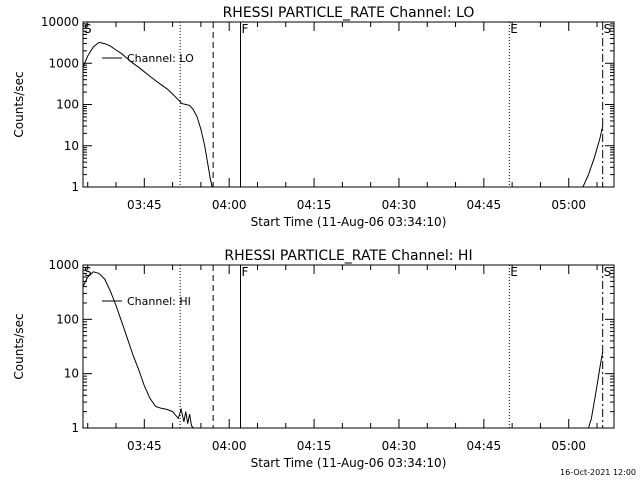 The image size is (640, 480). Describe the element at coordinates (598, 472) in the screenshot. I see `footer-timestamp: 16-Oct-2021 12:00` at that location.